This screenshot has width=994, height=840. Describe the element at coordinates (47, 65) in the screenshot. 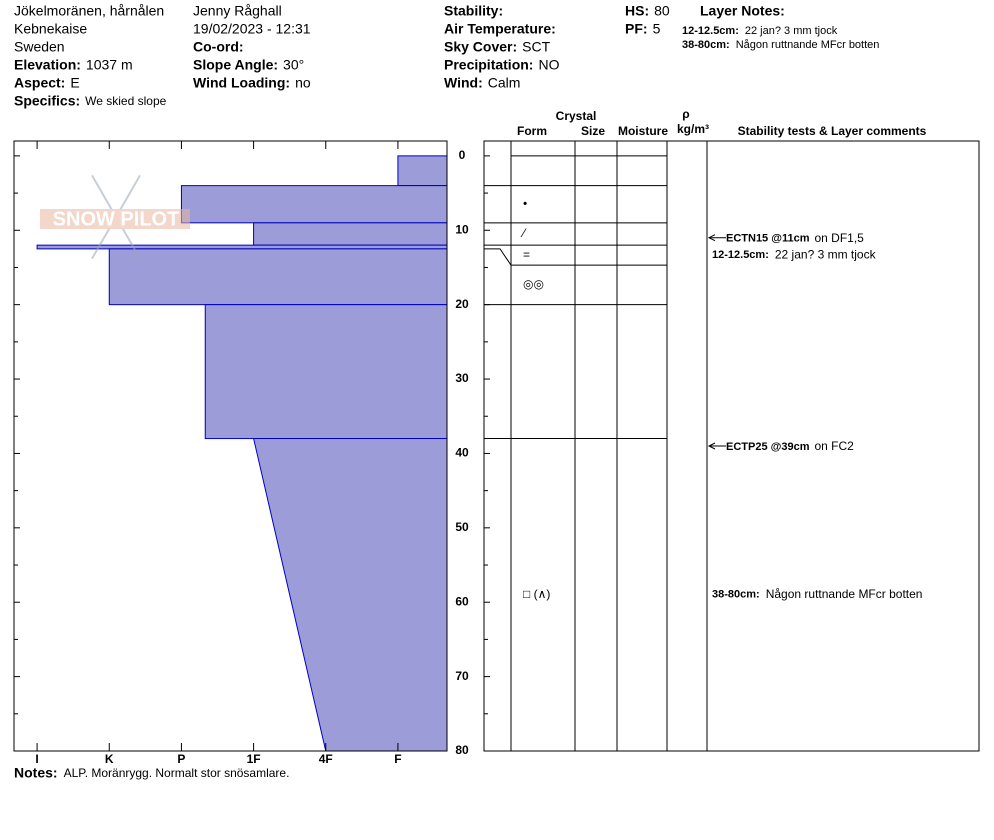

I see `field-label: Elevation:` at that location.